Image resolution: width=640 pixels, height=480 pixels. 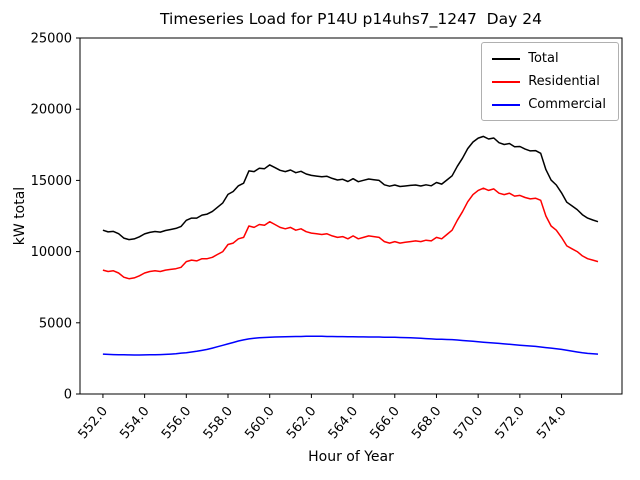 What do you see at coordinates (259, 423) in the screenshot?
I see `x-tick-label: 560.0` at bounding box center [259, 423].